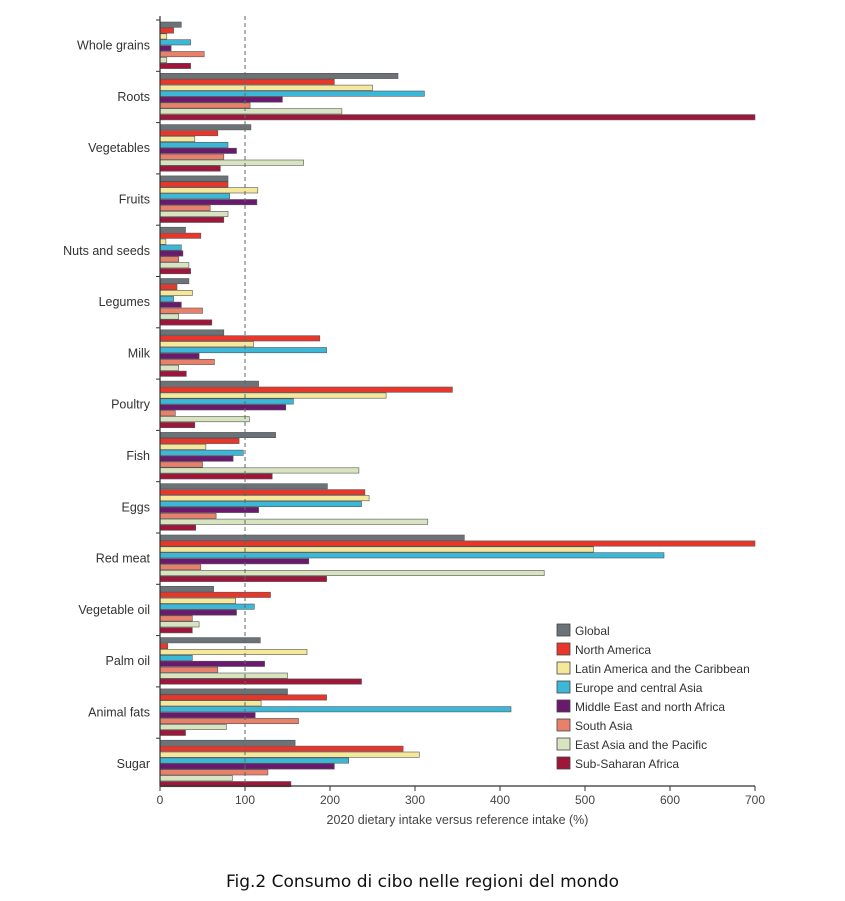 This screenshot has width=845, height=901. I want to click on x-tick-label: 700, so click(755, 800).